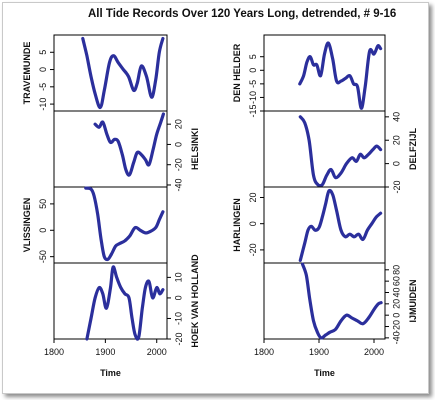  I want to click on y-tick-label: 50, so click(43, 204).